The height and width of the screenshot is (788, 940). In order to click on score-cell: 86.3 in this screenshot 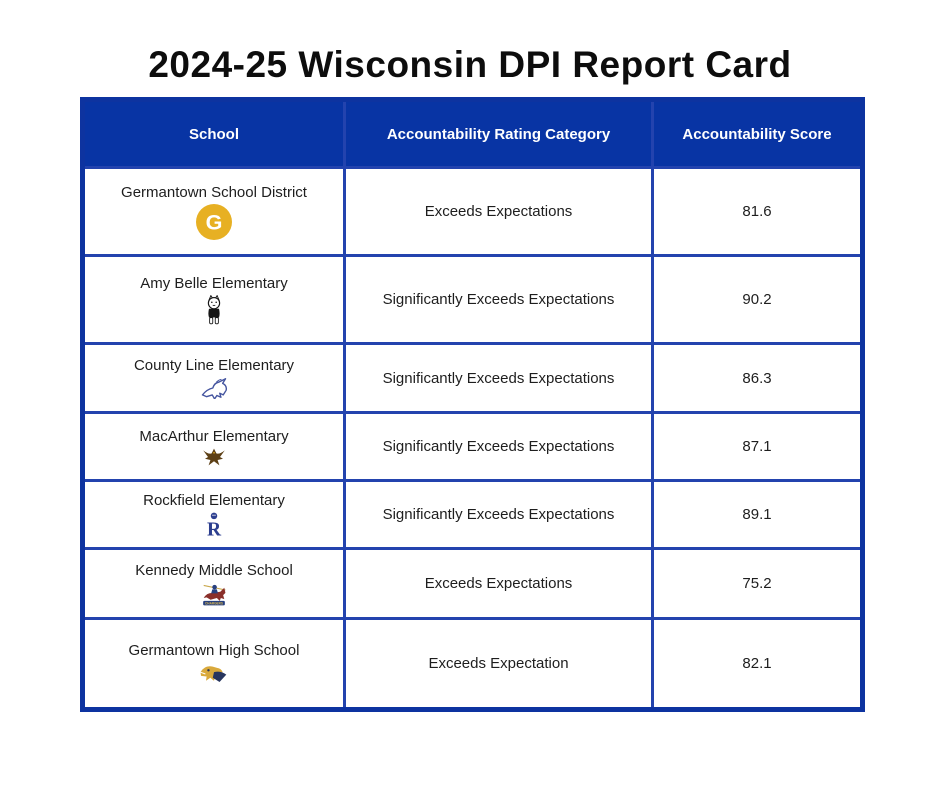, I will do `click(757, 378)`.